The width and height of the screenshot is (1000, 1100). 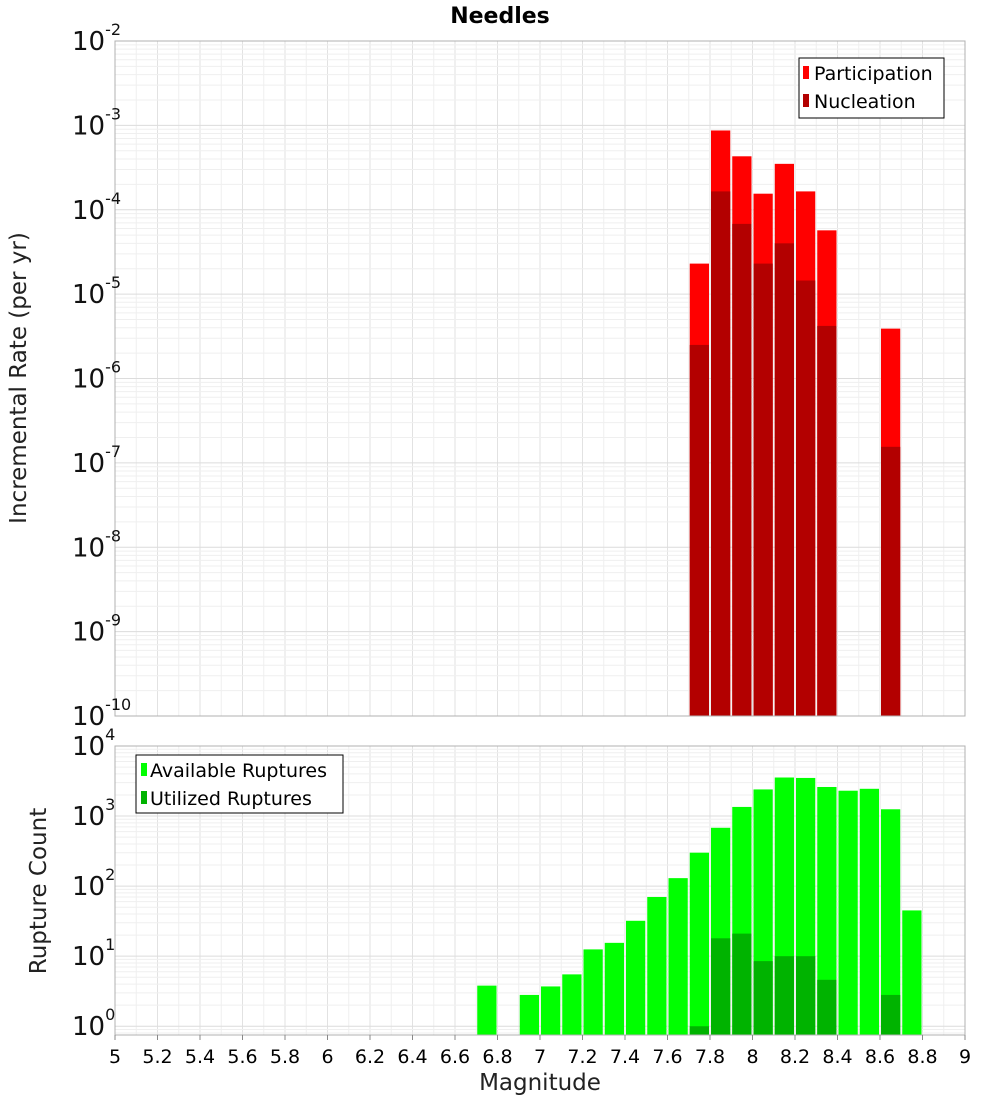 I want to click on bottom-y-tick-exp: 2, so click(x=110, y=874).